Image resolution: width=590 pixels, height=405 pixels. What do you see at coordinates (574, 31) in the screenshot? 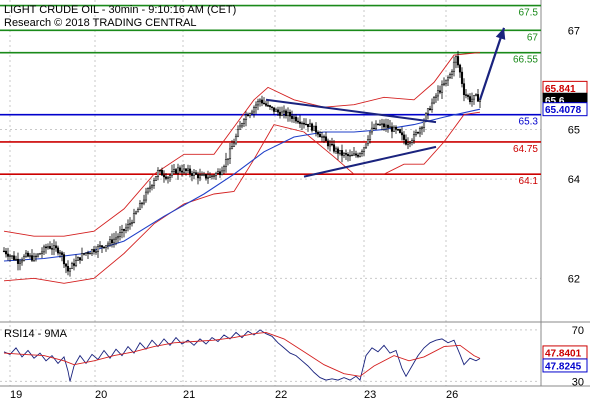
I see `y-tick-label: 67` at bounding box center [574, 31].